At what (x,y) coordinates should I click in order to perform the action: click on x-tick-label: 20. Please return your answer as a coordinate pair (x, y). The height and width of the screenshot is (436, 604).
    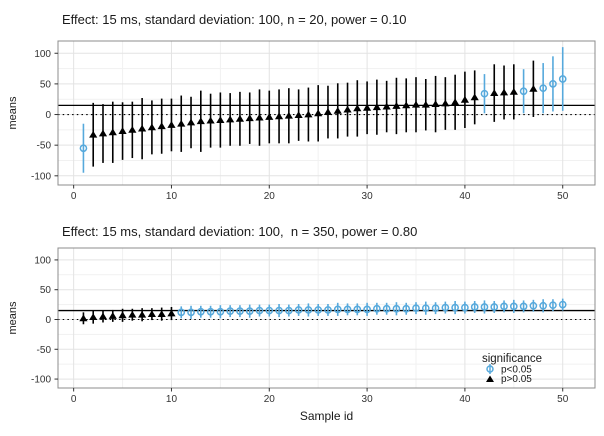
    Looking at the image, I should click on (270, 399).